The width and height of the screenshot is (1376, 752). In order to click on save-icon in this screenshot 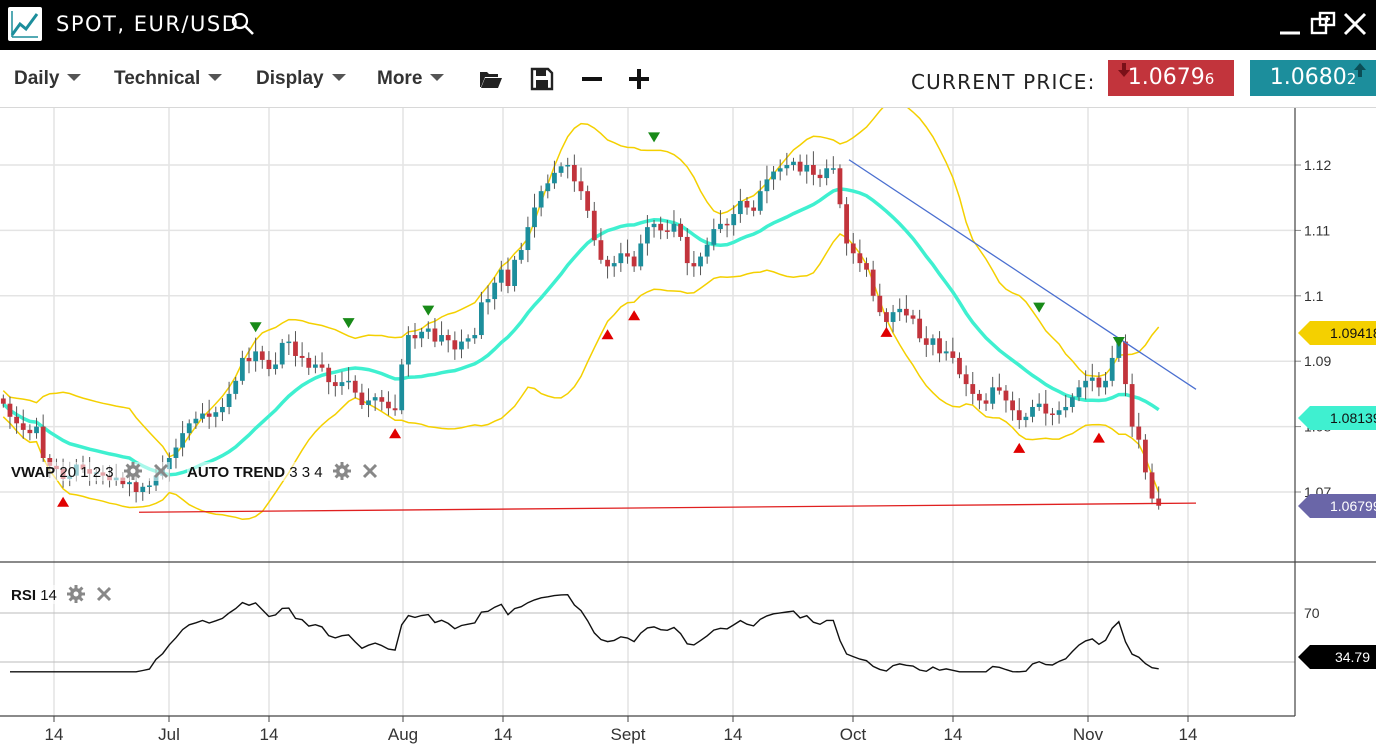, I will do `click(542, 79)`.